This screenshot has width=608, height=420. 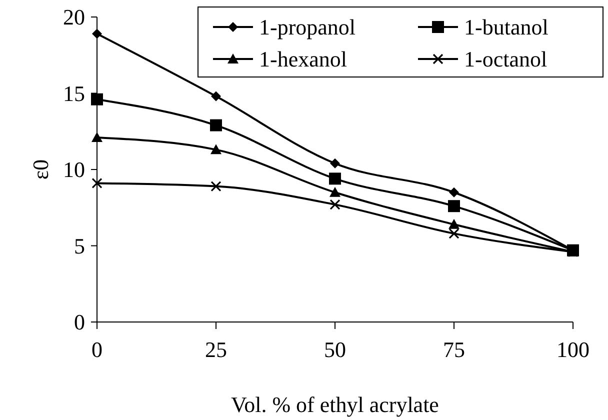 What do you see at coordinates (79, 245) in the screenshot?
I see `y-tick-label: 5` at bounding box center [79, 245].